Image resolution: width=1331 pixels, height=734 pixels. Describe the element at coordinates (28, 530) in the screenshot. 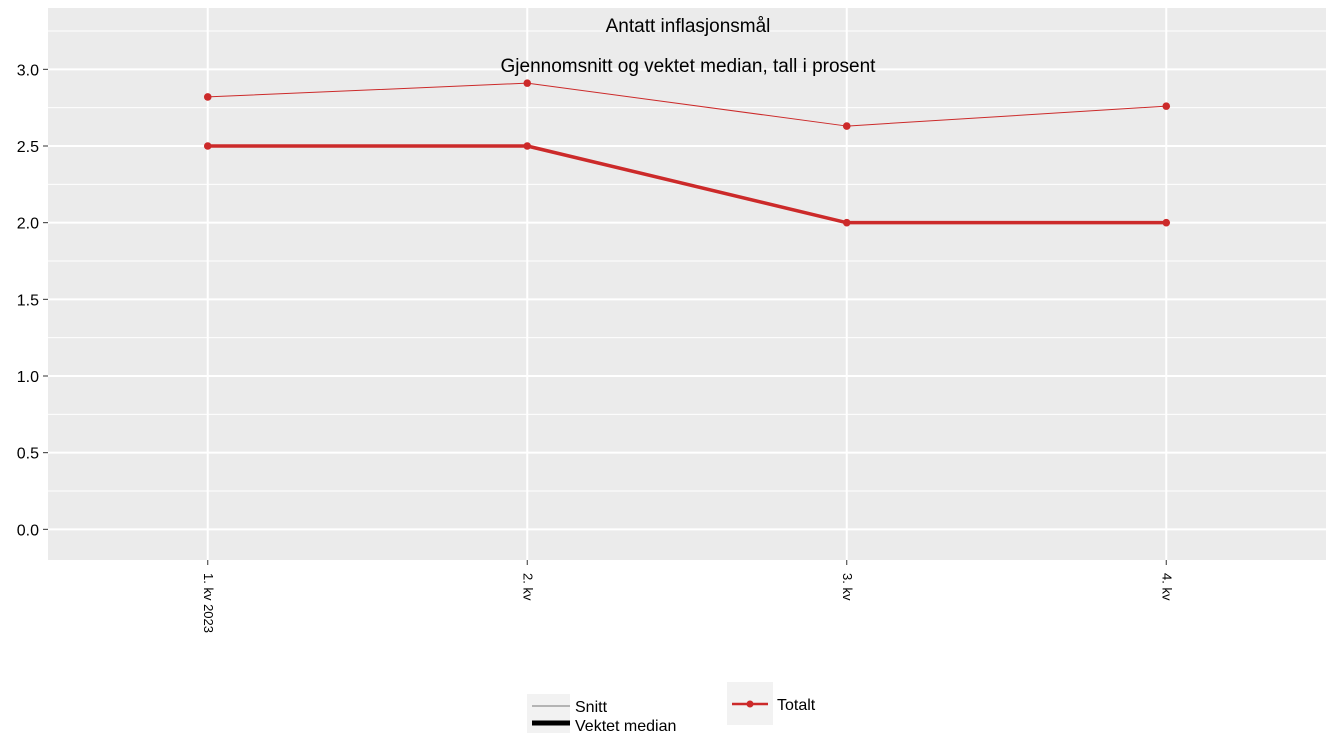

I see `y-tick-label: 0.0` at that location.